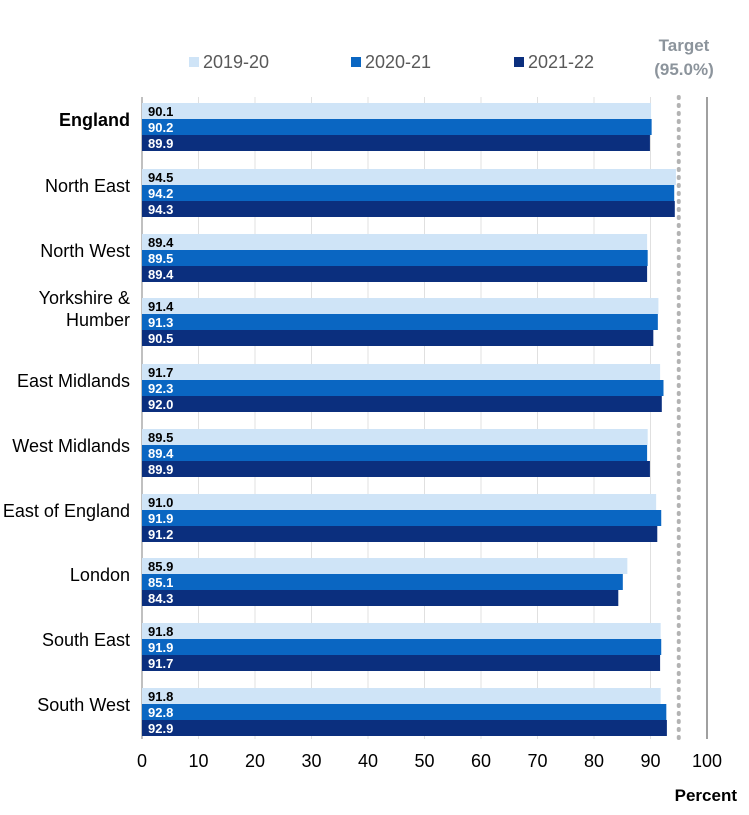  I want to click on legend-label-2019-20: 2019-20, so click(236, 62).